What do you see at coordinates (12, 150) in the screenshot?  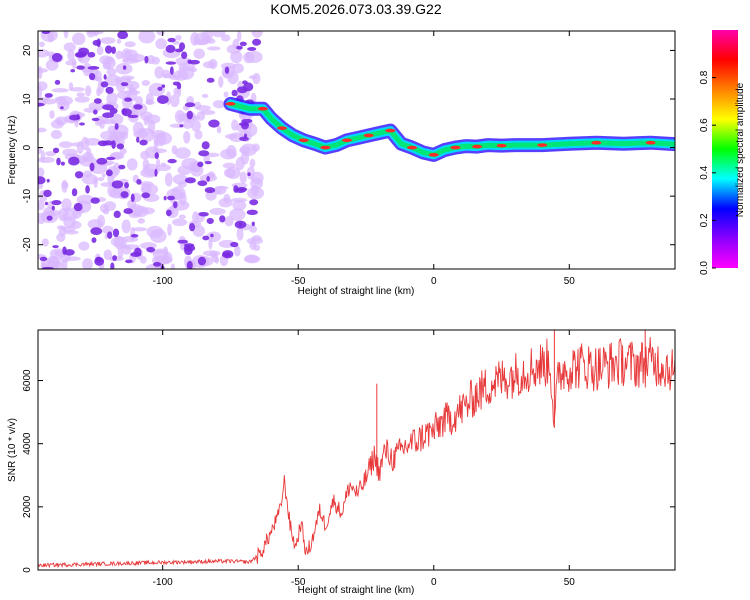 I see `spectrogram-y-axis-label: Frequency (Hz)` at bounding box center [12, 150].